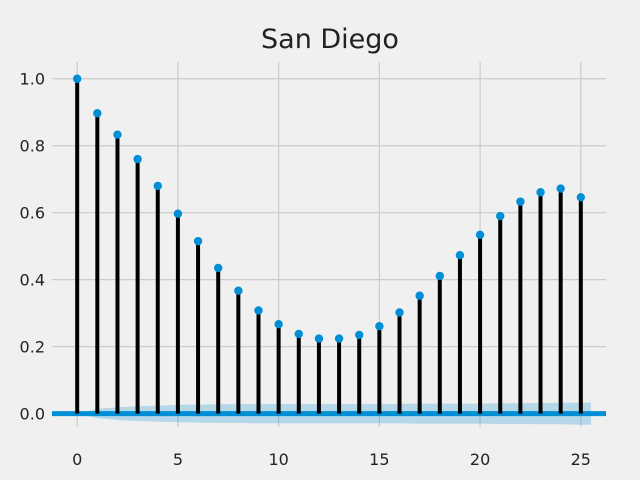  Describe the element at coordinates (178, 459) in the screenshot. I see `x-tick-label-1: 5` at that location.